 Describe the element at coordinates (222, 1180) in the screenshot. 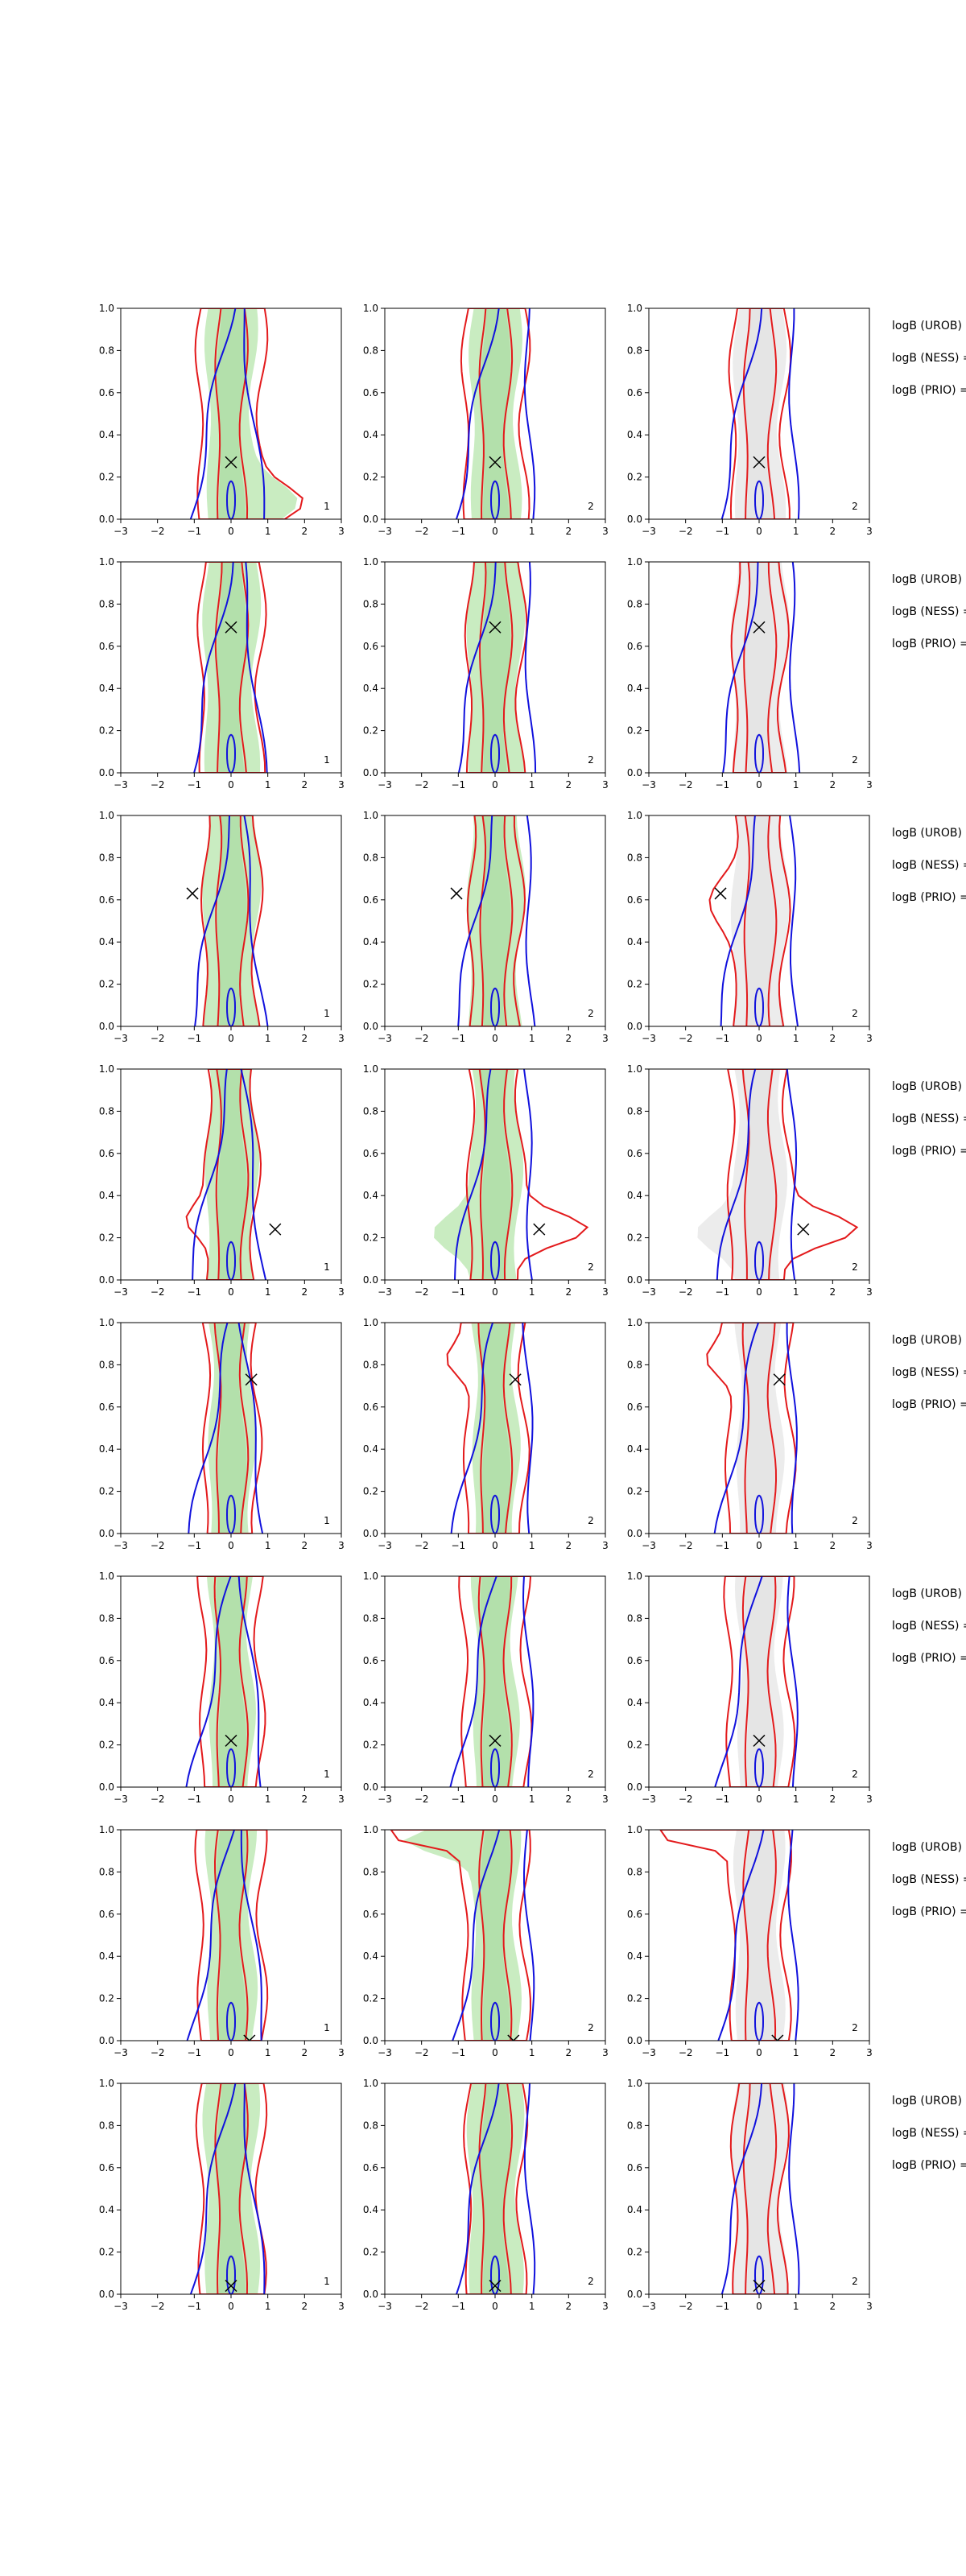

I see `panel-r4-c1: −3 −2 −1 0 1 2 3 0.0 0.2 0.4 0.6 0.8 1.0 1` at that location.